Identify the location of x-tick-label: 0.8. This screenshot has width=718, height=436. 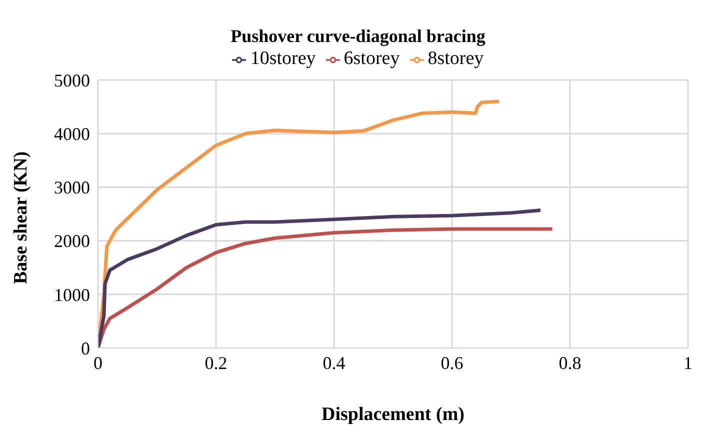
(570, 362).